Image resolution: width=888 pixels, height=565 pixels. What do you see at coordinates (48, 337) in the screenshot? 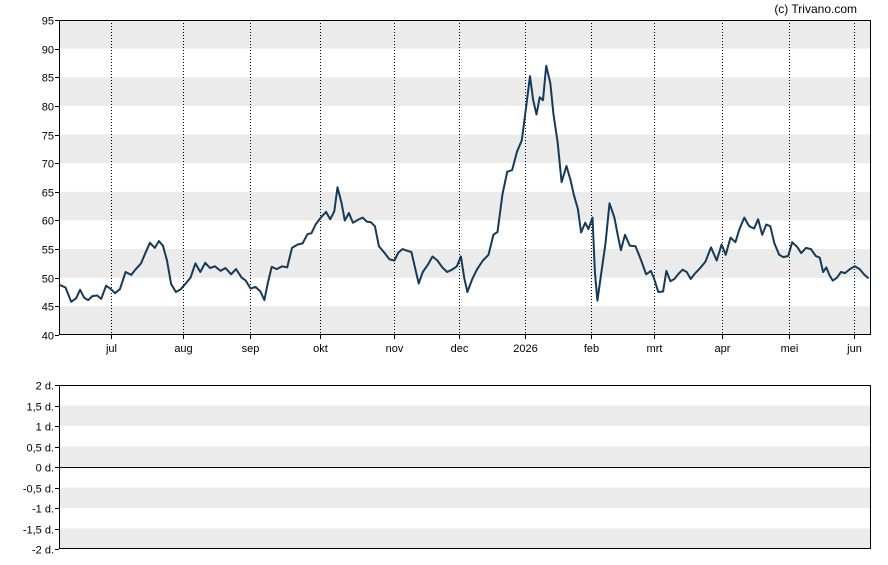
I see `y-tick-label: 40` at bounding box center [48, 337].